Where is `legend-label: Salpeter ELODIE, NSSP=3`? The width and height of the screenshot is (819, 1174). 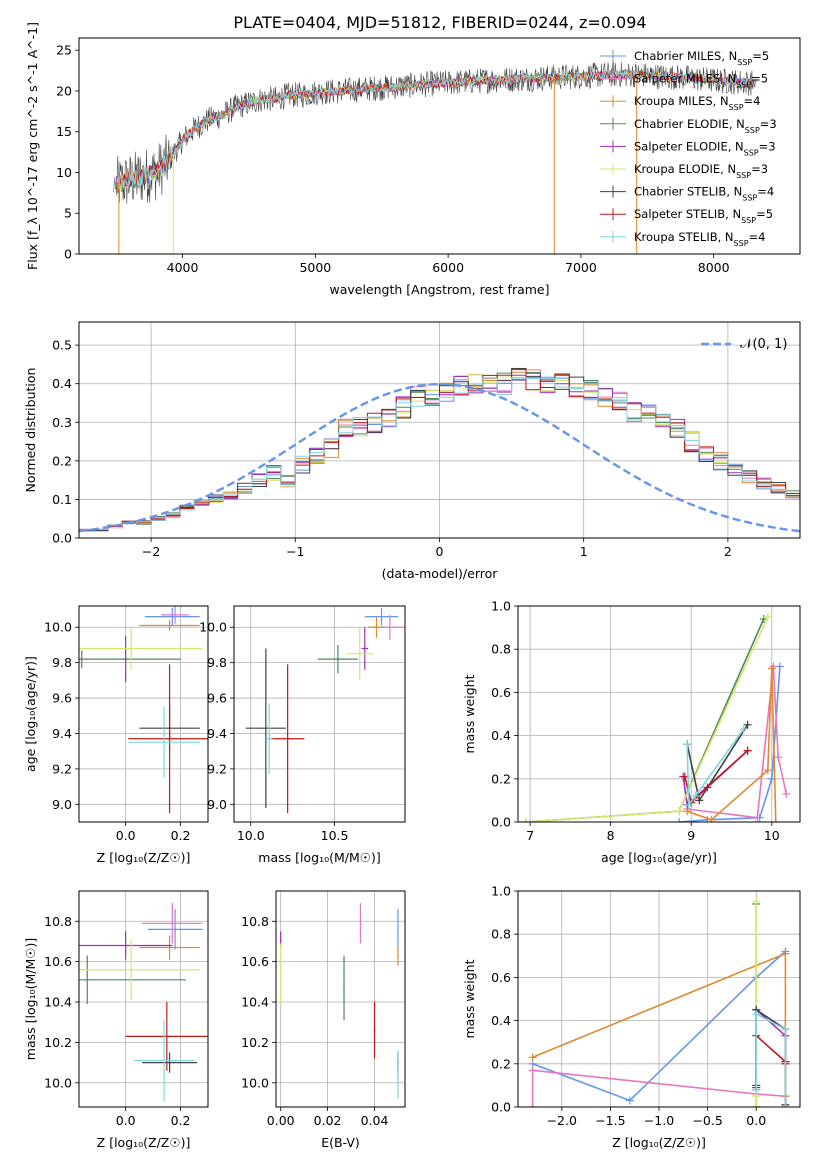
legend-label: Salpeter ELODIE, NSSP=3 is located at coordinates (705, 148).